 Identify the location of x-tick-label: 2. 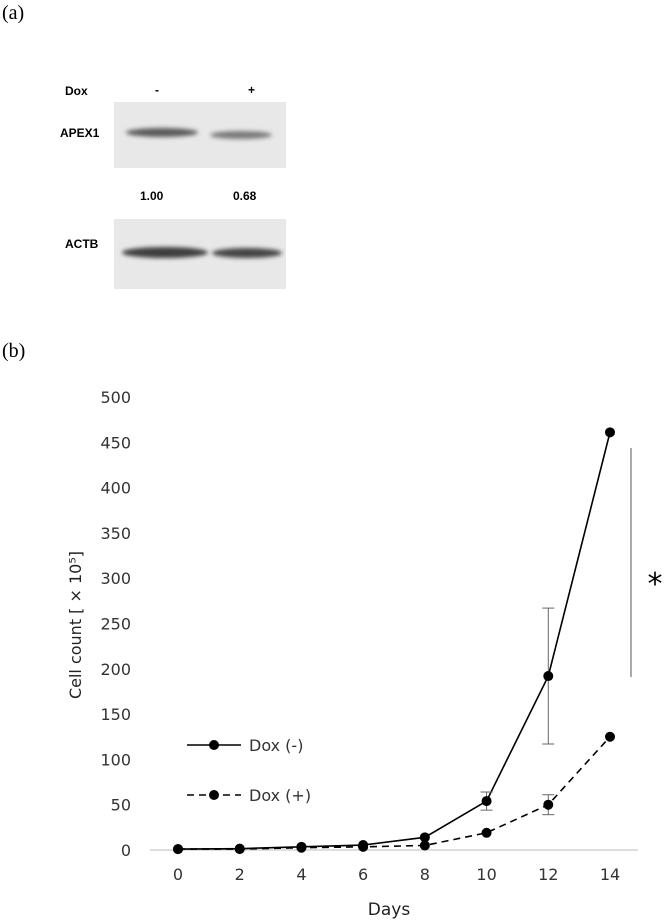
(240, 874).